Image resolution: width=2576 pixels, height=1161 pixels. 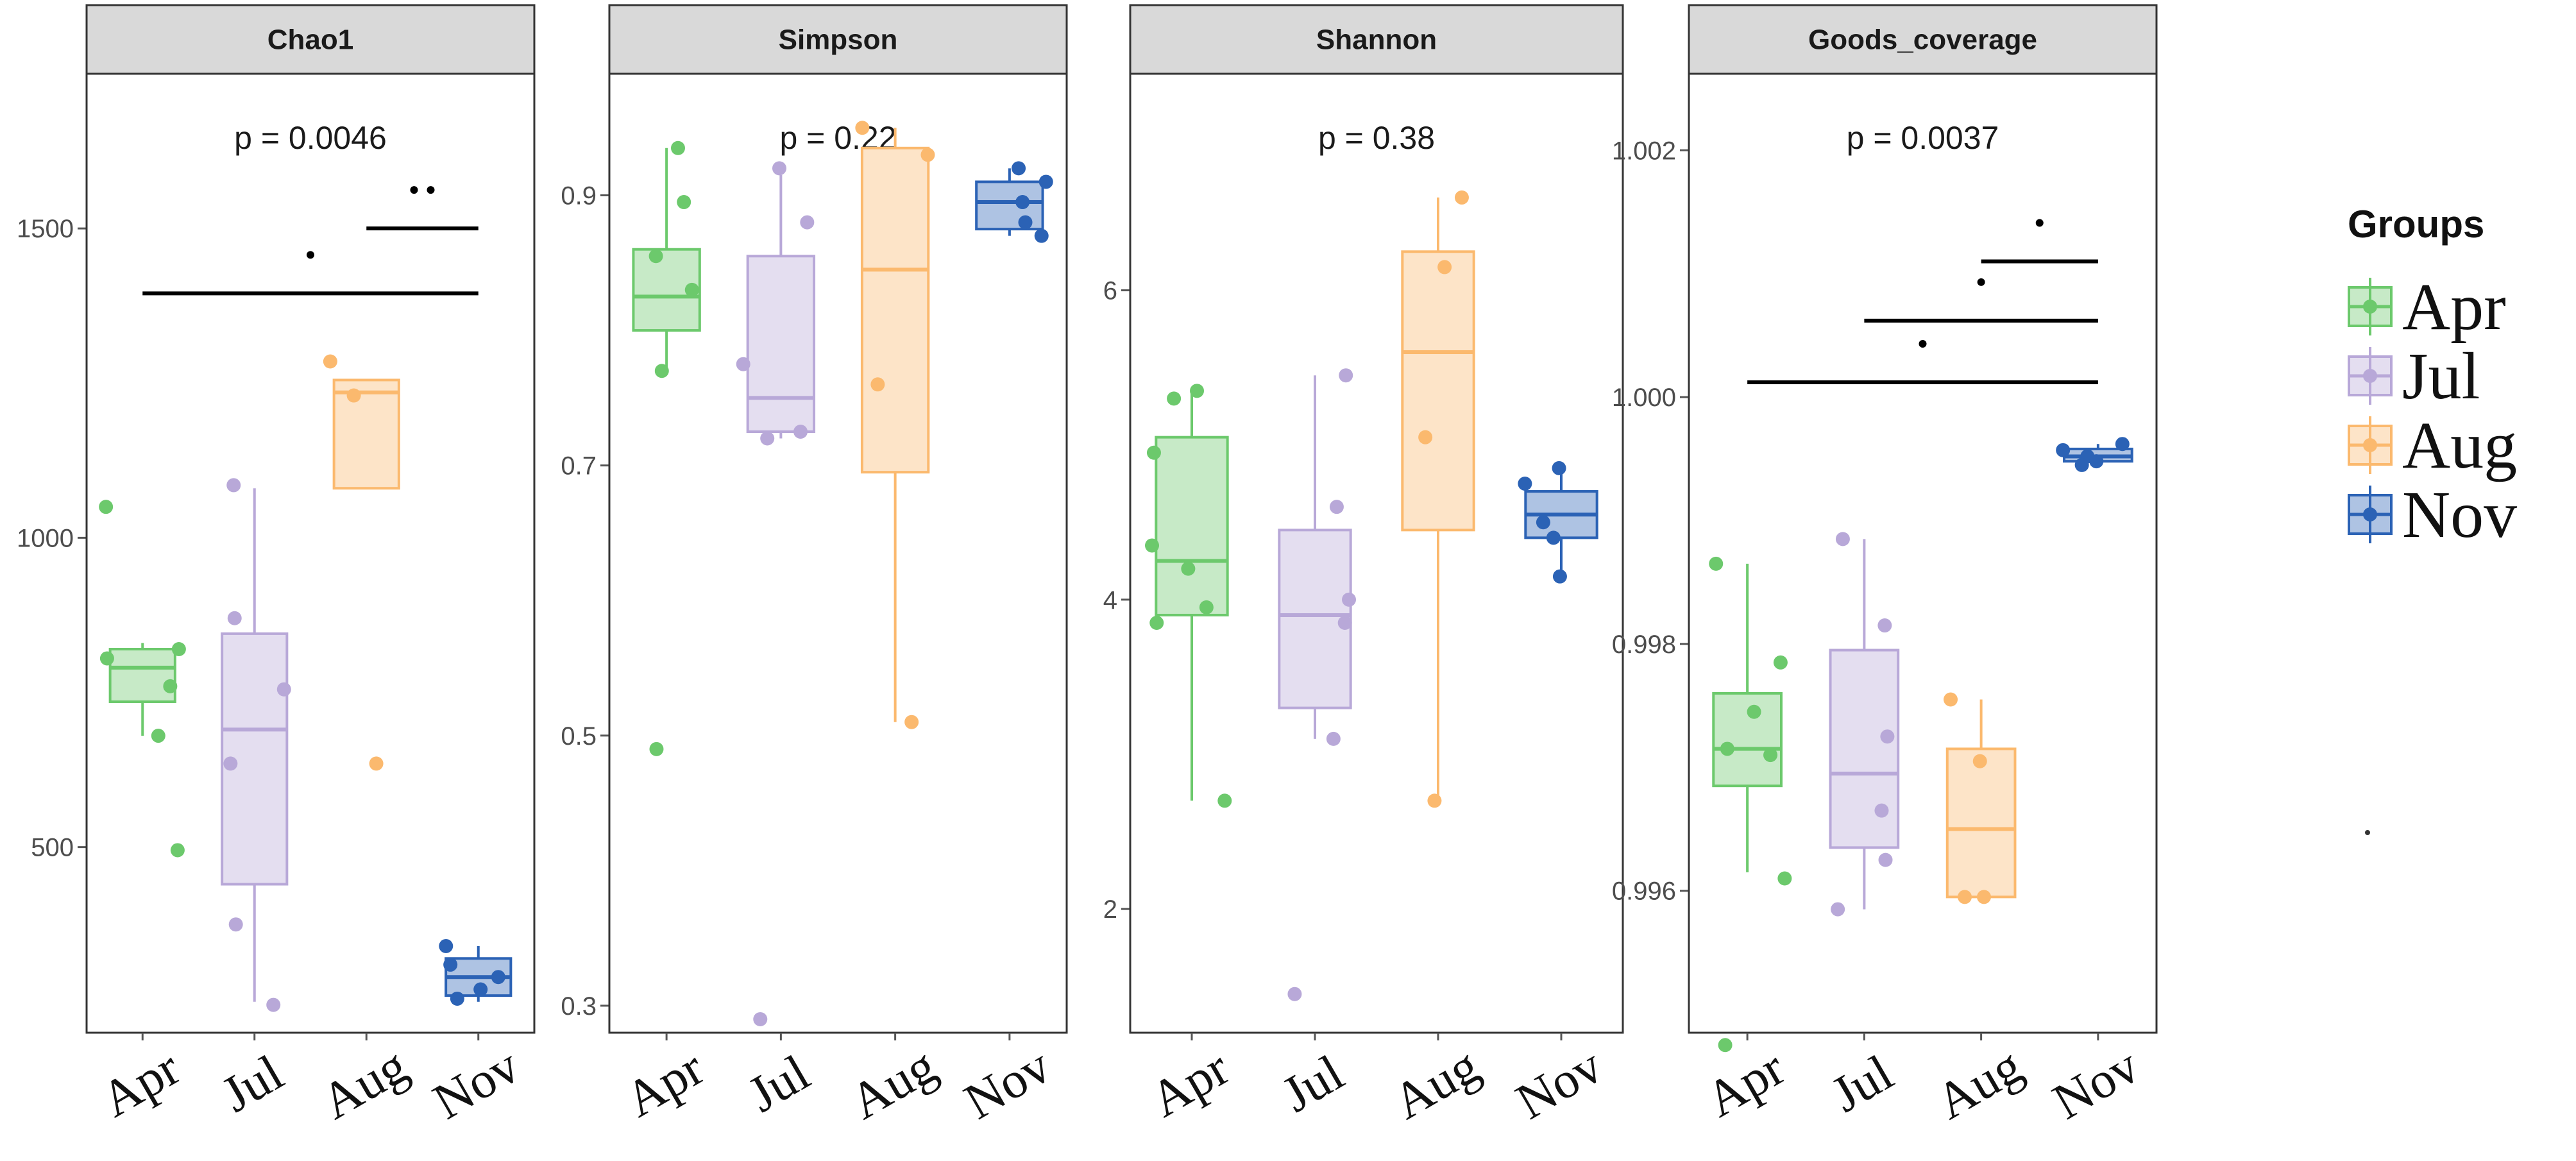 I want to click on y-tick-label: 6, so click(x=1110, y=291).